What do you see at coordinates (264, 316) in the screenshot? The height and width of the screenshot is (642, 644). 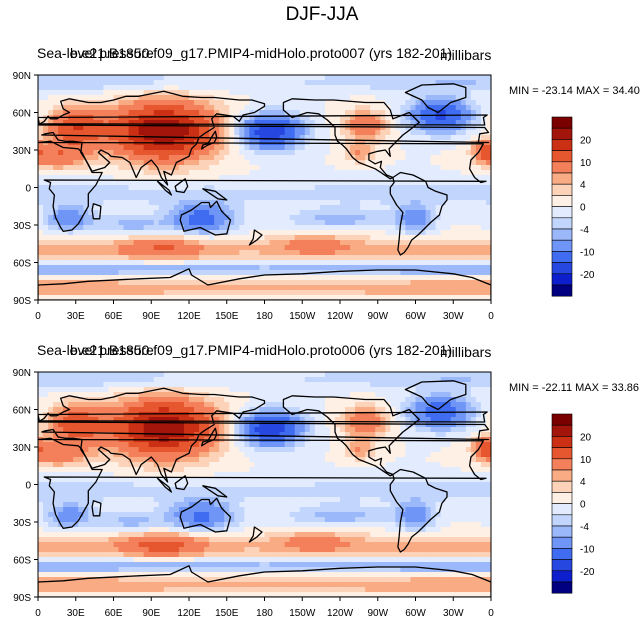 I see `x-tick-label: 180` at bounding box center [264, 316].